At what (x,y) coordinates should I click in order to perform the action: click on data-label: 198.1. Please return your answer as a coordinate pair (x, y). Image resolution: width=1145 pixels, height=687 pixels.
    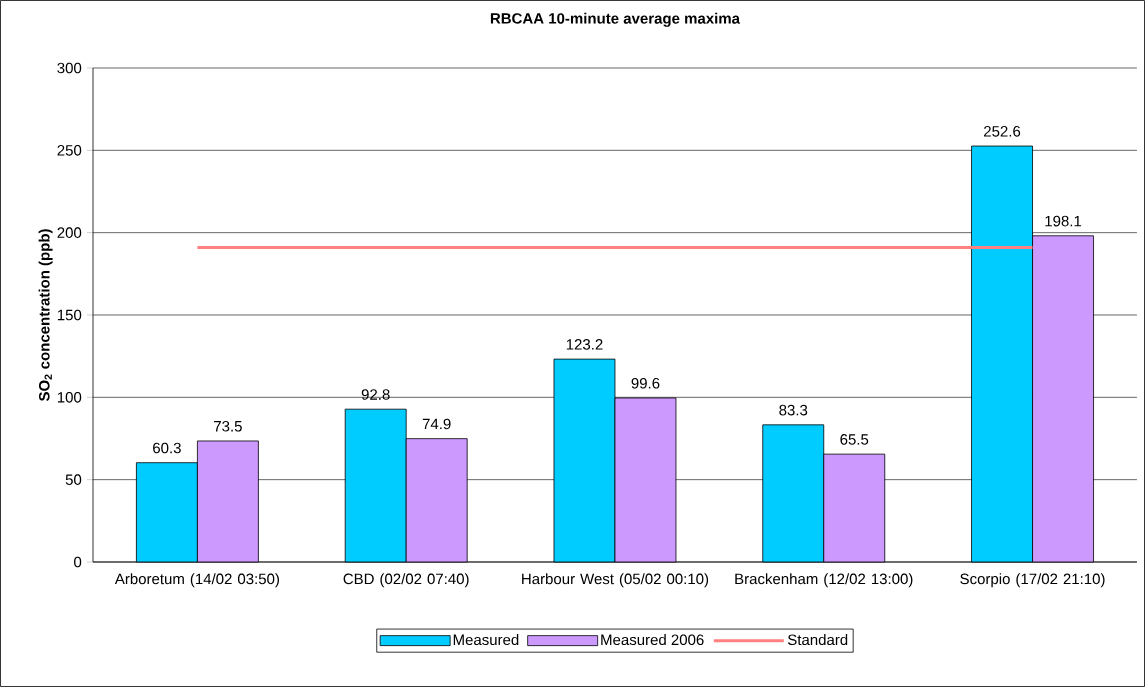
    Looking at the image, I should click on (1063, 221).